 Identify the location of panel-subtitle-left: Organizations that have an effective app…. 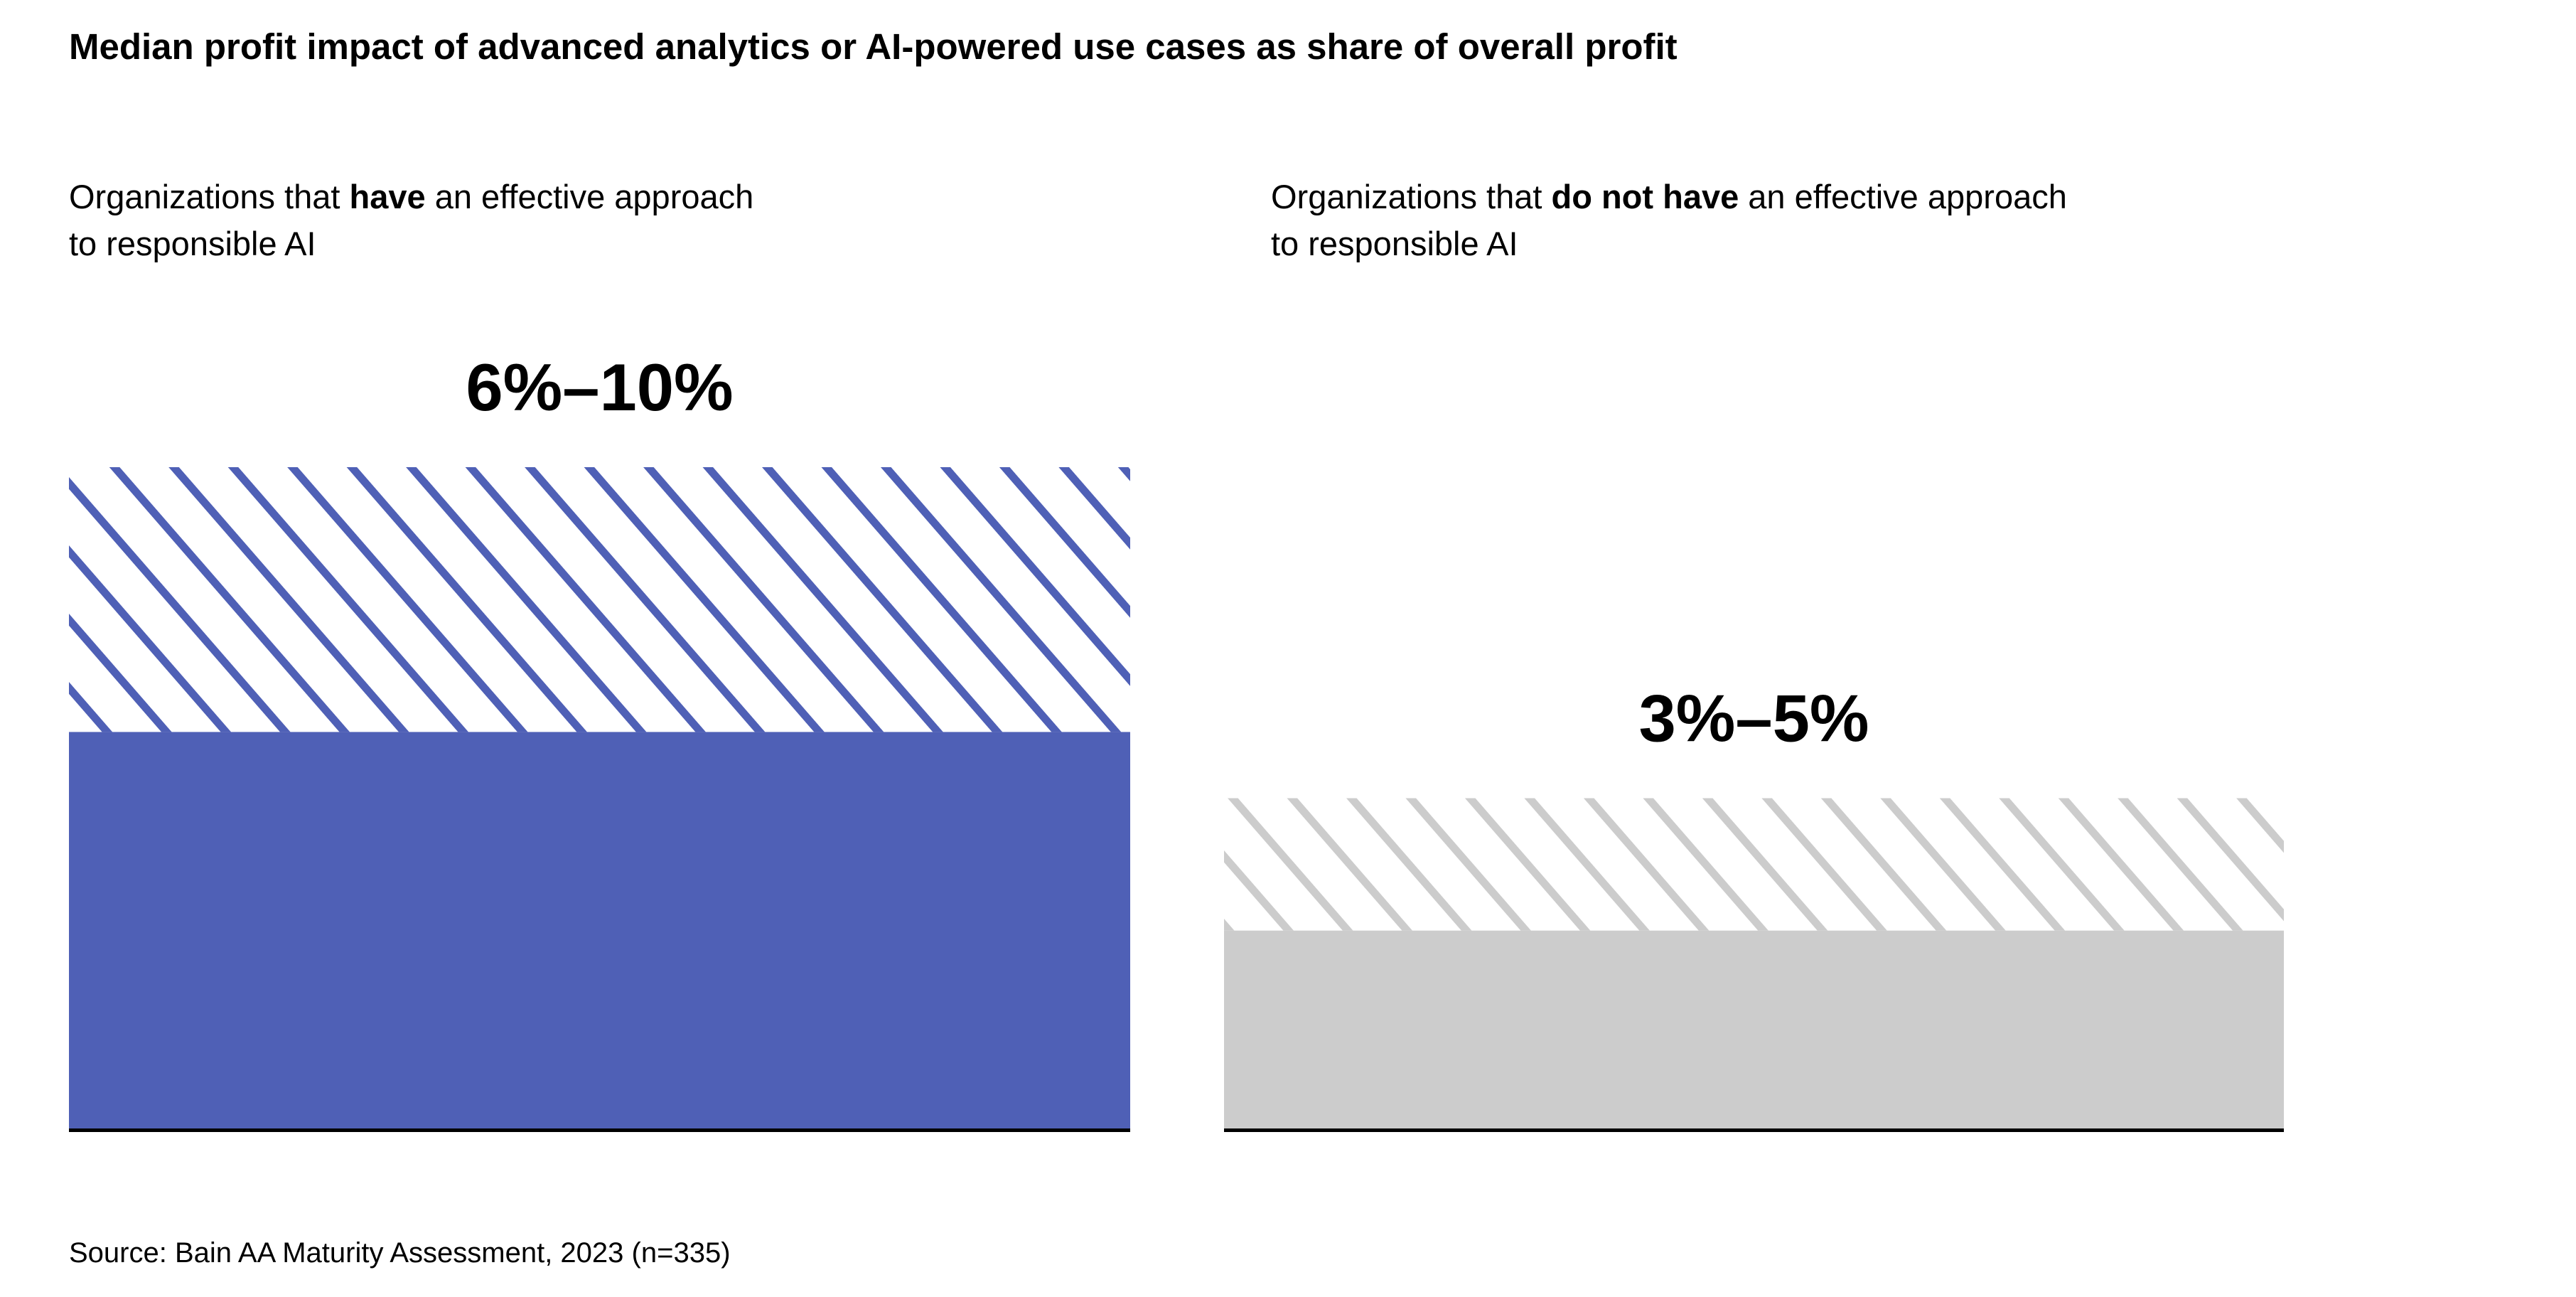
(411, 220).